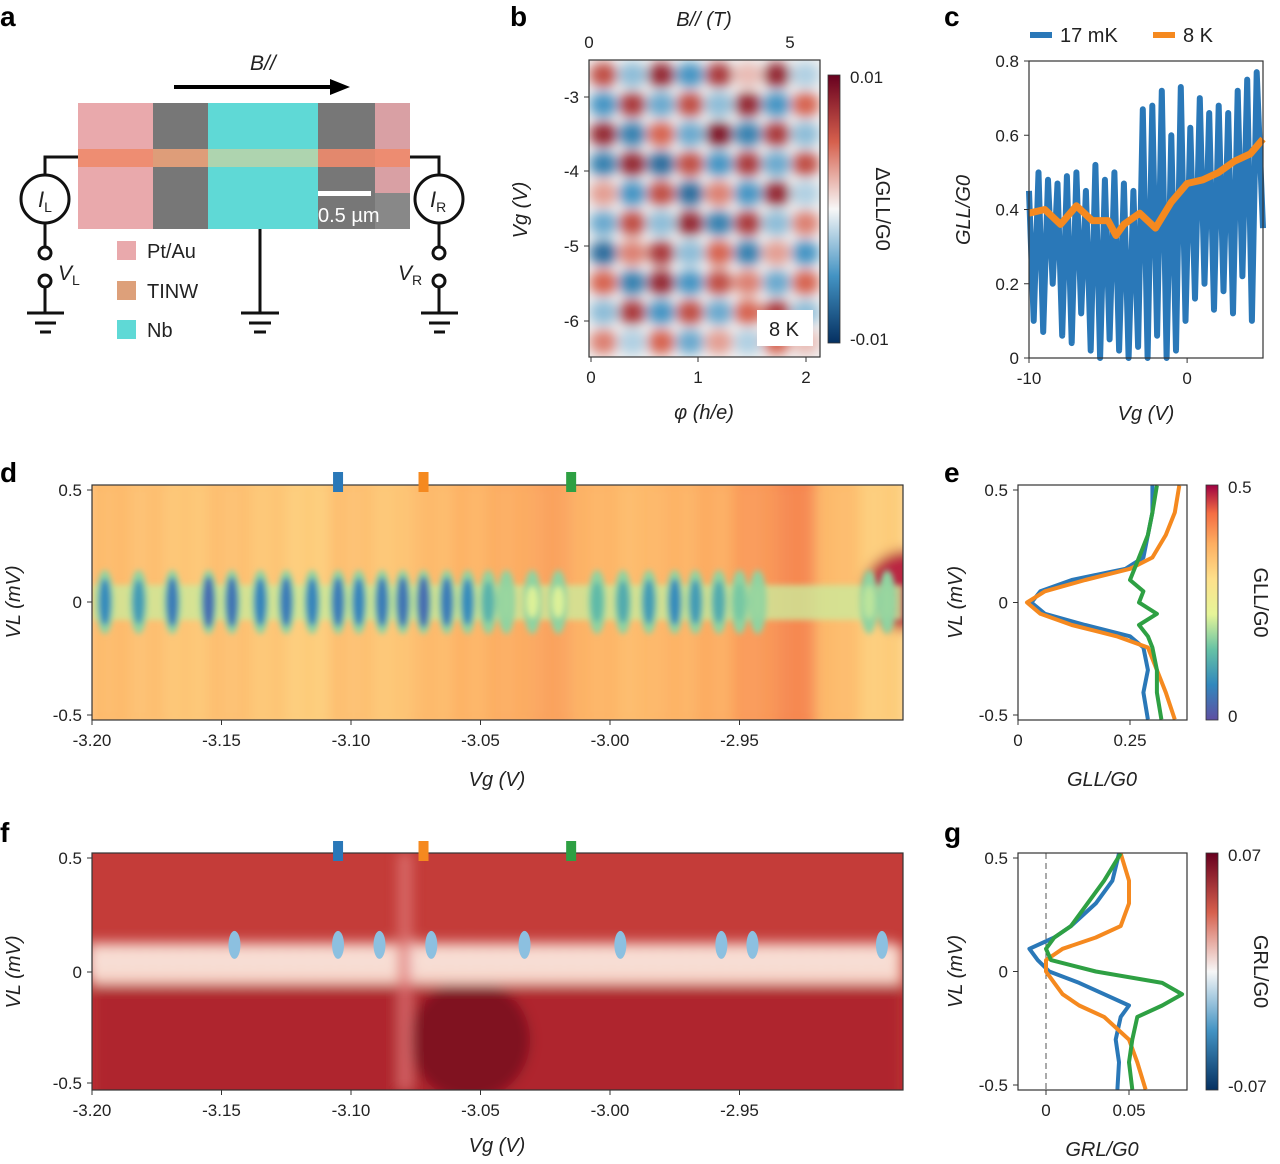  Describe the element at coordinates (993, 1085) in the screenshot. I see `plot-g-y-tick-label: -0.5` at that location.